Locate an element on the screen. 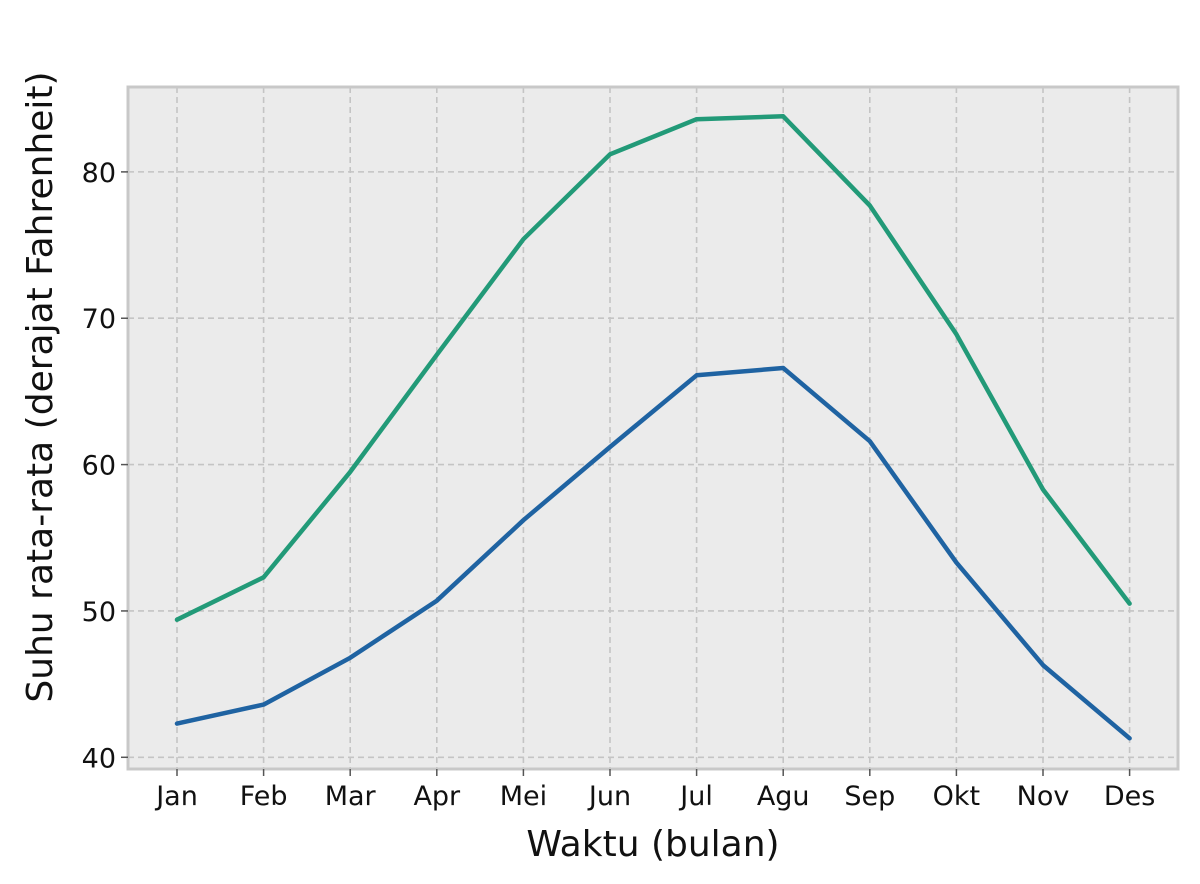  x-tick-label: Jan is located at coordinates (176, 796).